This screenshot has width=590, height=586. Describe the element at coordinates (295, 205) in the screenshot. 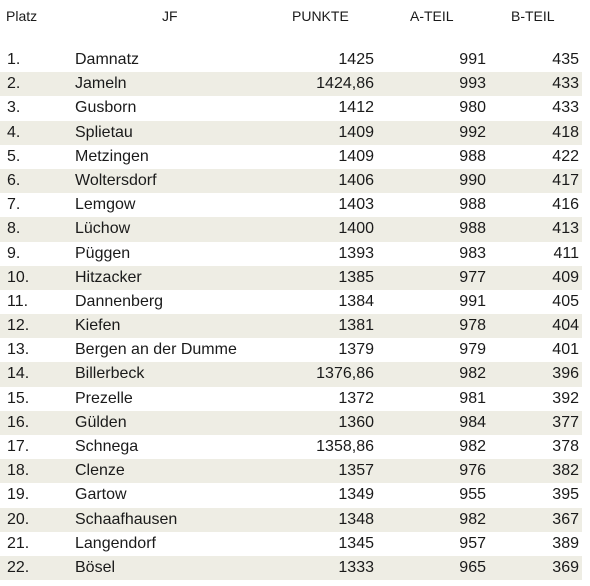

I see `table-row: 7. Lemgow 1403 988 416` at that location.